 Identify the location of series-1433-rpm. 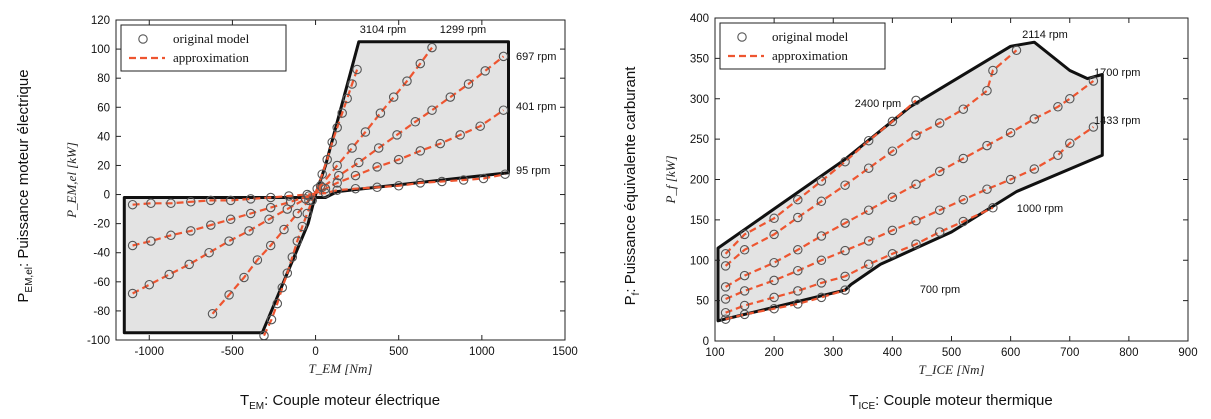
(909, 213).